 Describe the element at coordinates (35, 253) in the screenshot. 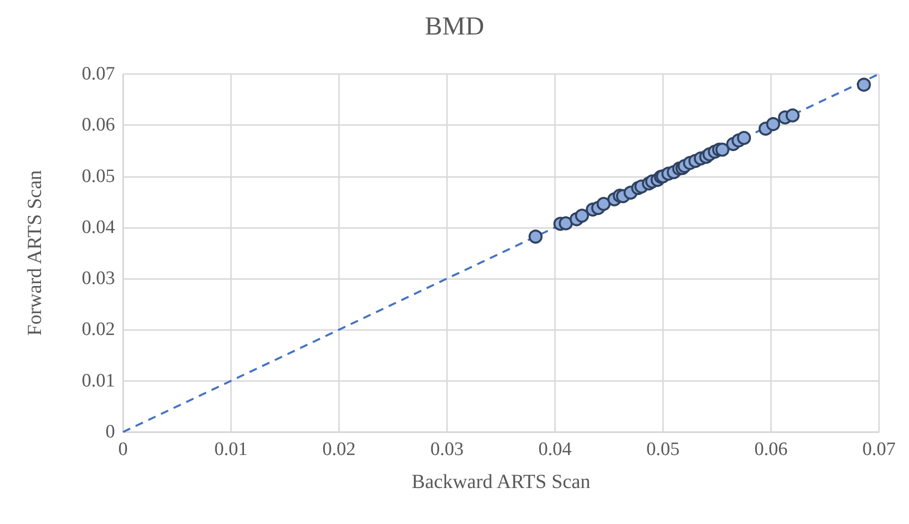

I see `y-axis-title: Forward ARTS Scan` at that location.